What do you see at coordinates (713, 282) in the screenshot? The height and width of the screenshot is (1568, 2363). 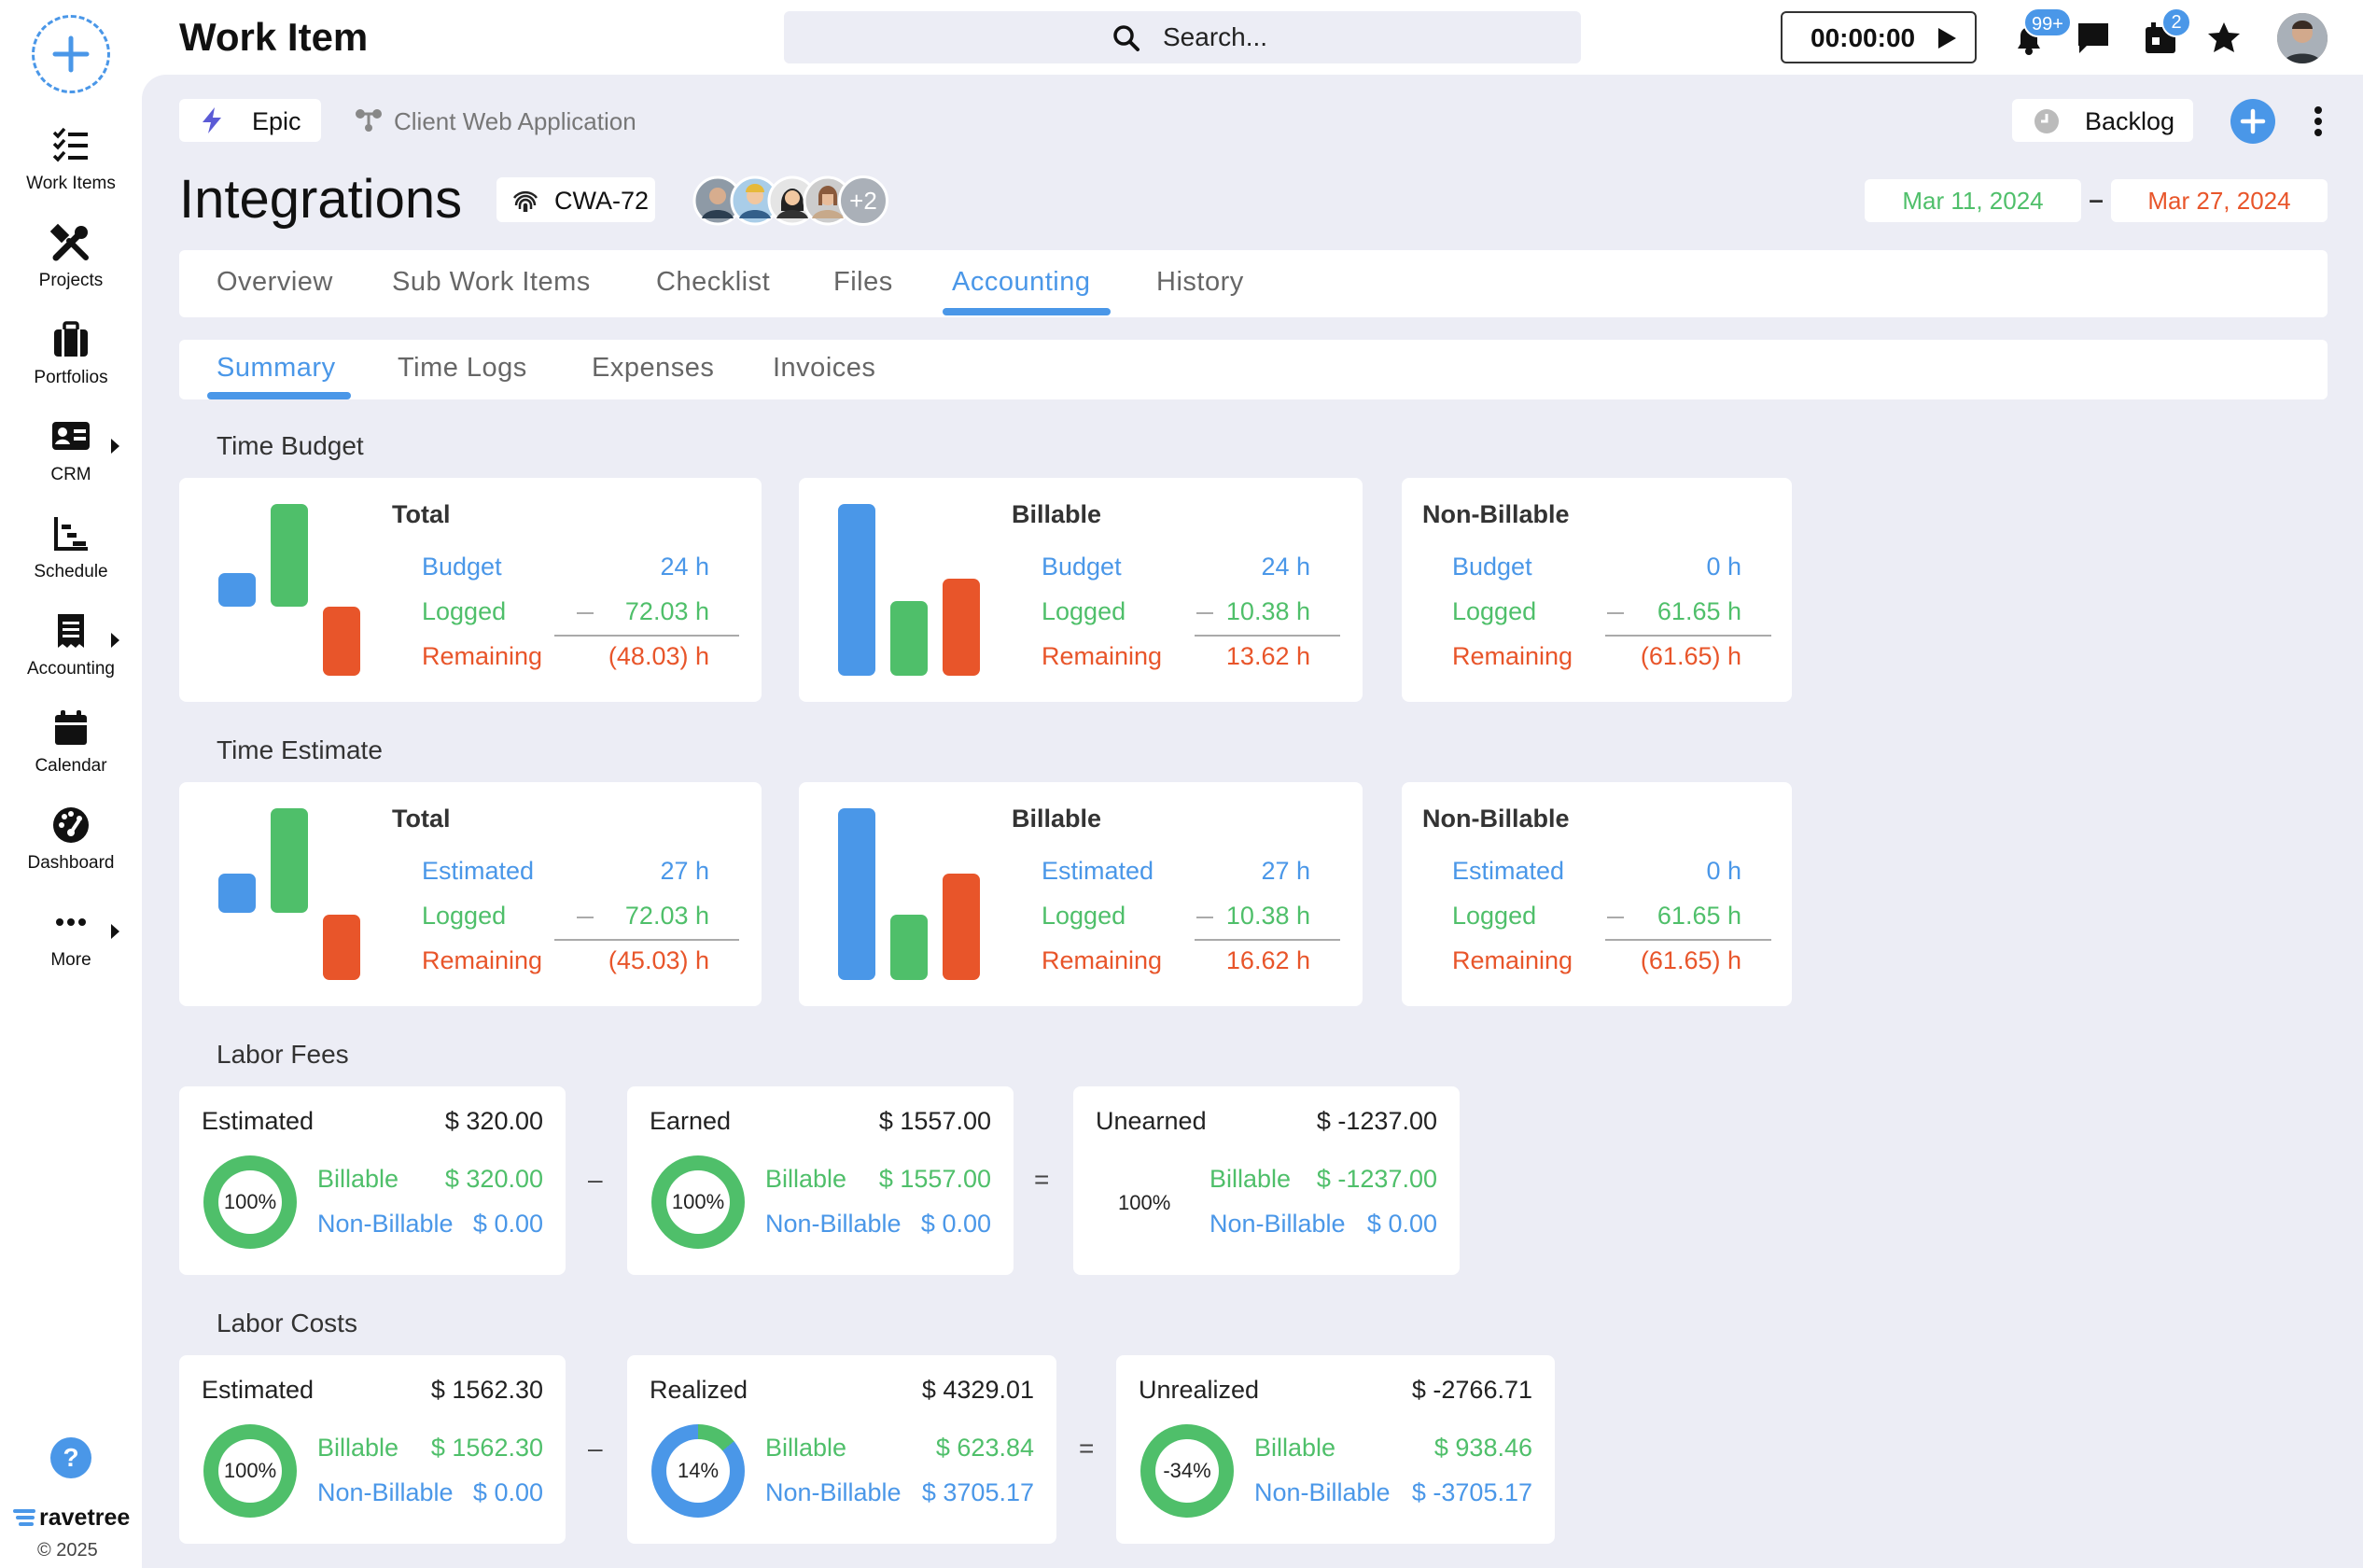 I see `tab-checklist: Checklist` at bounding box center [713, 282].